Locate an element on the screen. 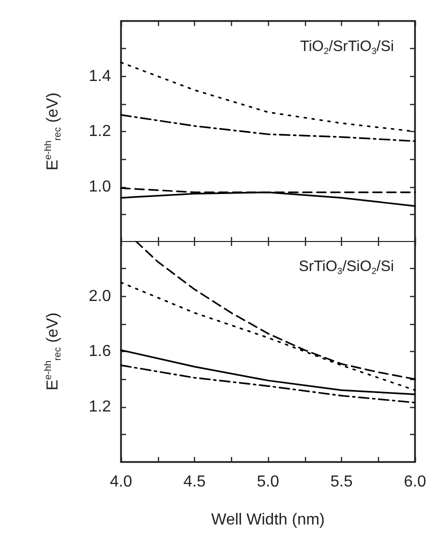  y-tick-label: 1.0 is located at coordinates (100, 187).